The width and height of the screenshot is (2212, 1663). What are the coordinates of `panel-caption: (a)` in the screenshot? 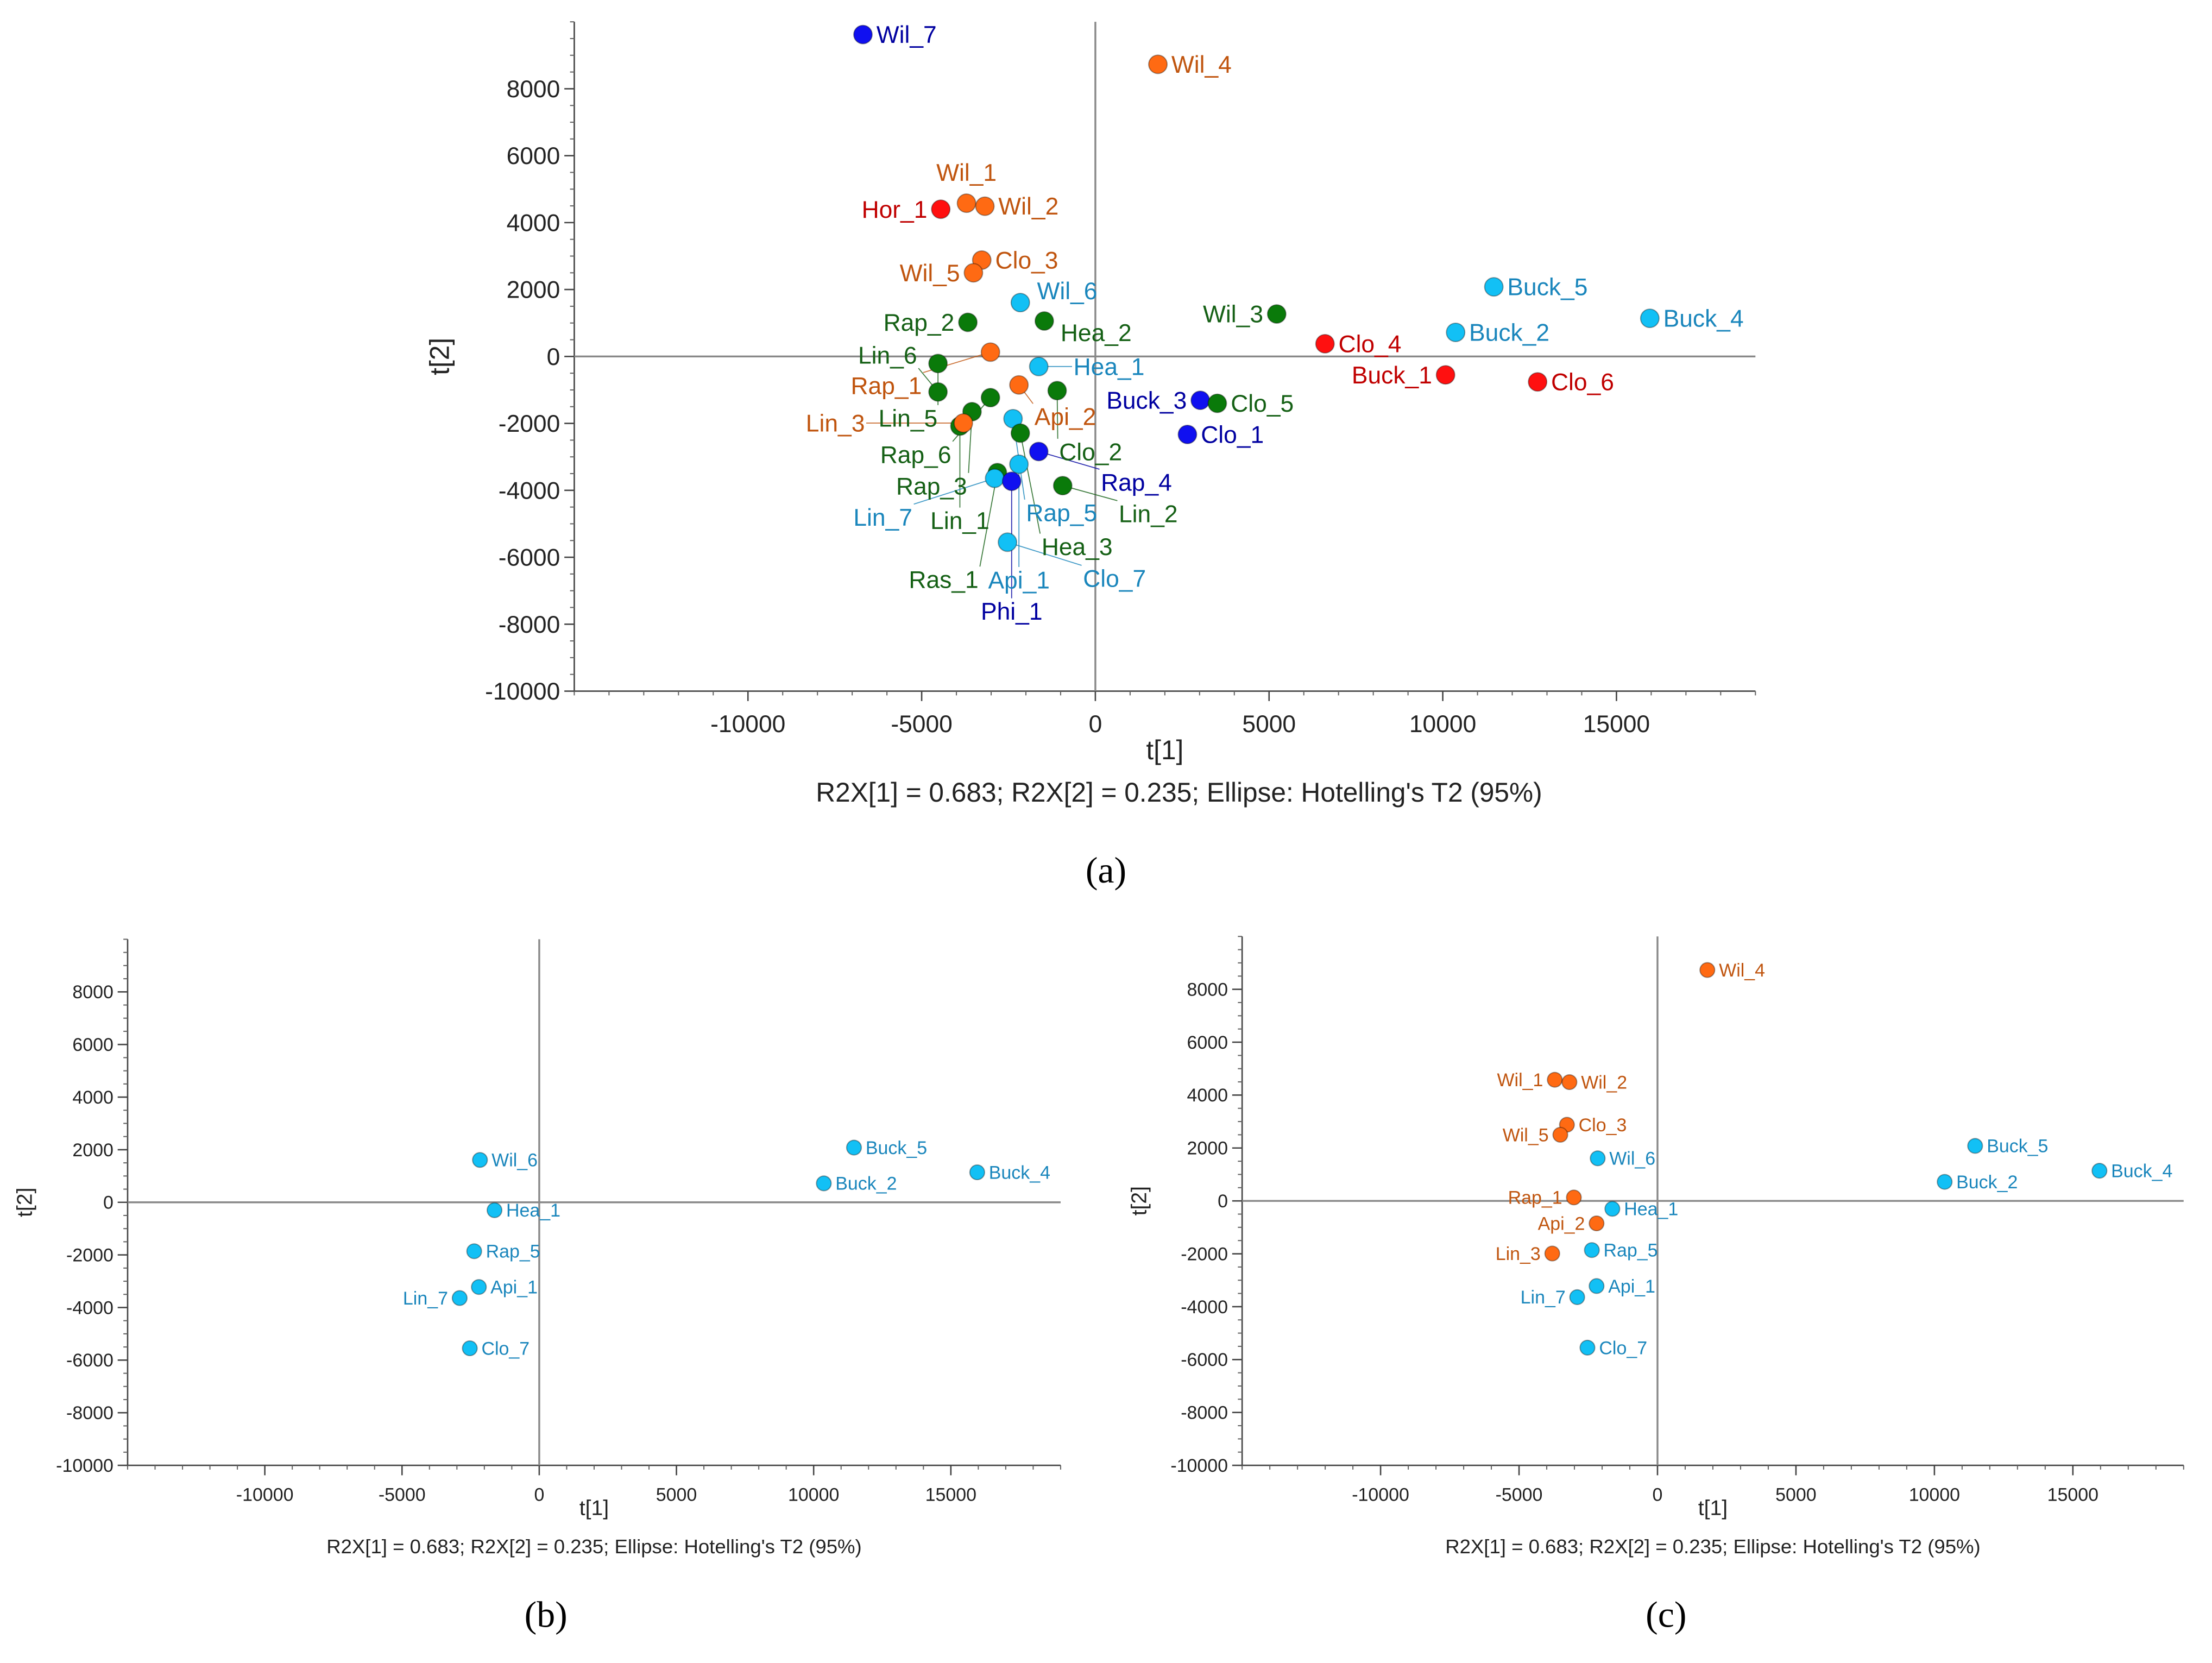 It's located at (1106, 870).